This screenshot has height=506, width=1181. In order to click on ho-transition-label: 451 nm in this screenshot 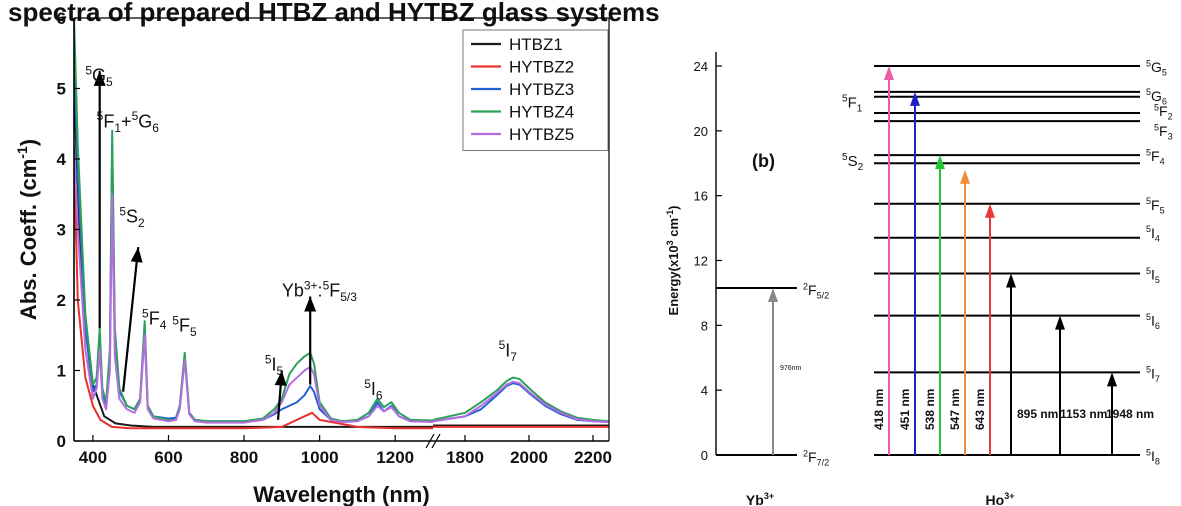, I will do `click(905, 409)`.